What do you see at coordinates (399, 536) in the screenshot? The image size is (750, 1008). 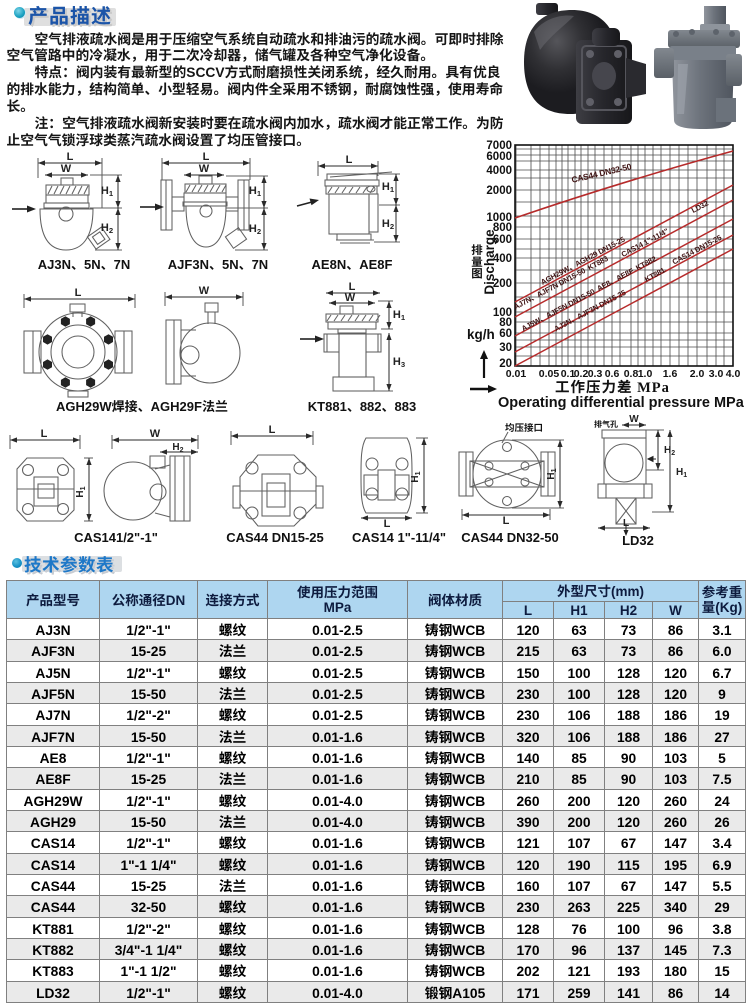 I see `svg-text: CAS14 1"-11/4"` at bounding box center [399, 536].